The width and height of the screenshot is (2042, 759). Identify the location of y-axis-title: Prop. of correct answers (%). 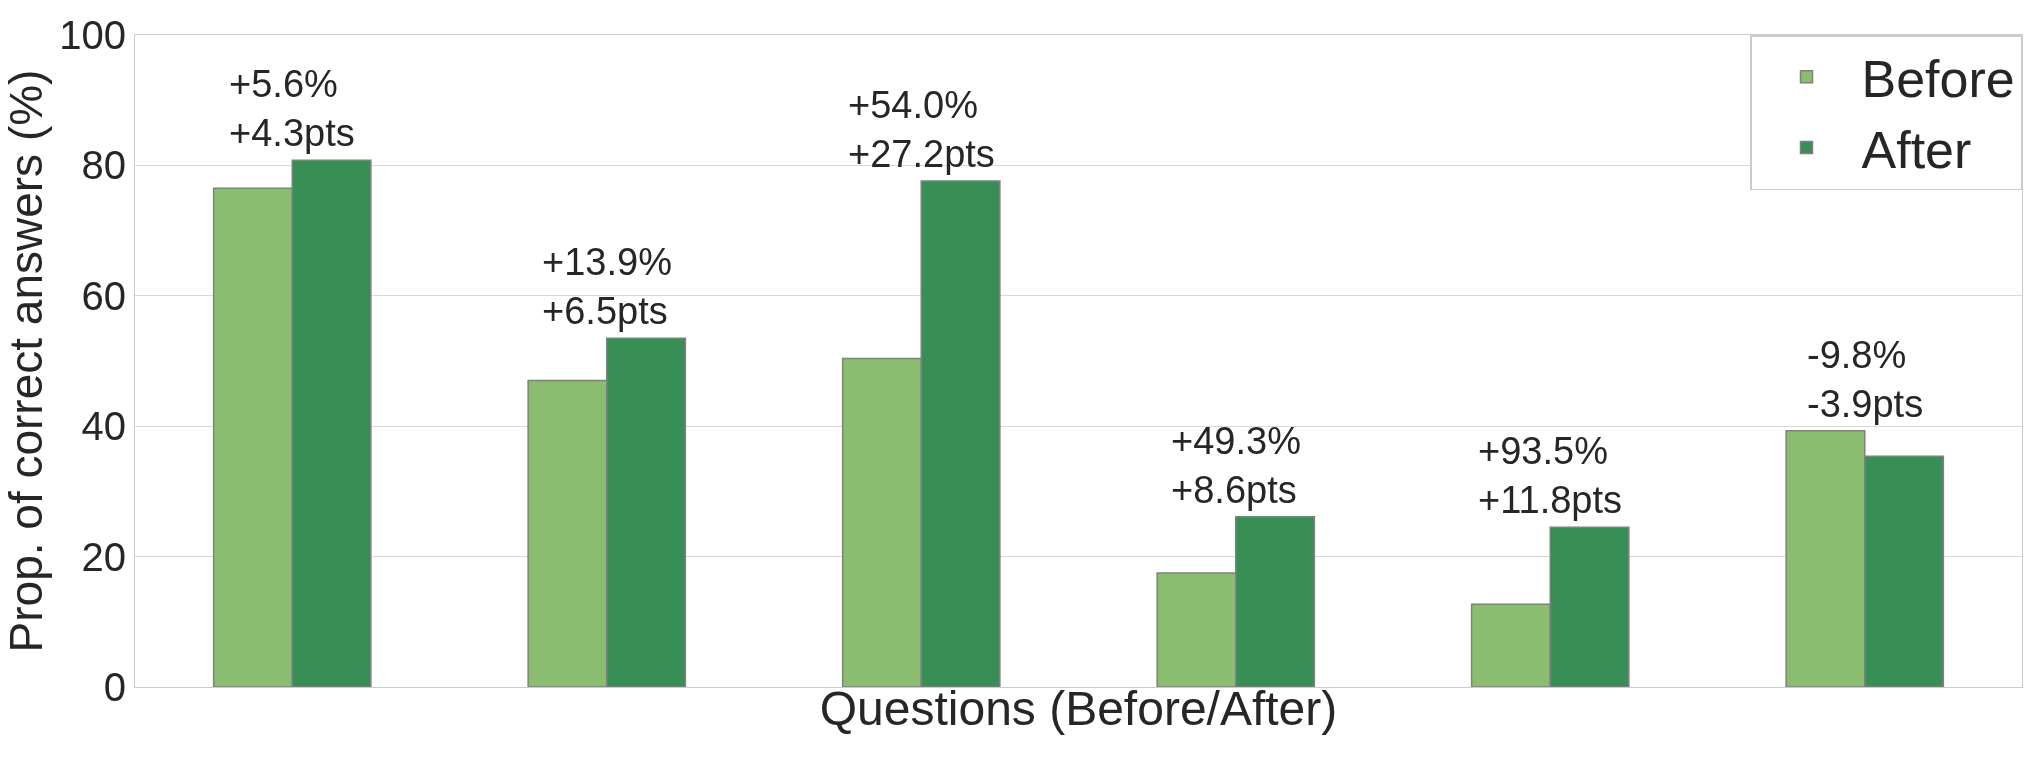
(26, 361).